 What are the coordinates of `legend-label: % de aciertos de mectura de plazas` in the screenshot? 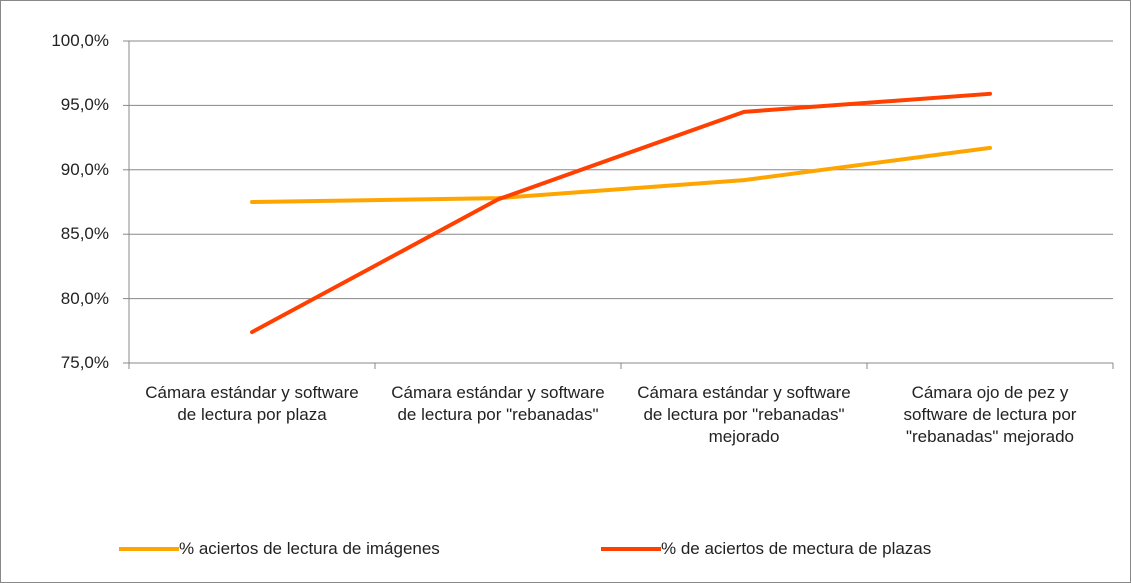 It's located at (796, 548).